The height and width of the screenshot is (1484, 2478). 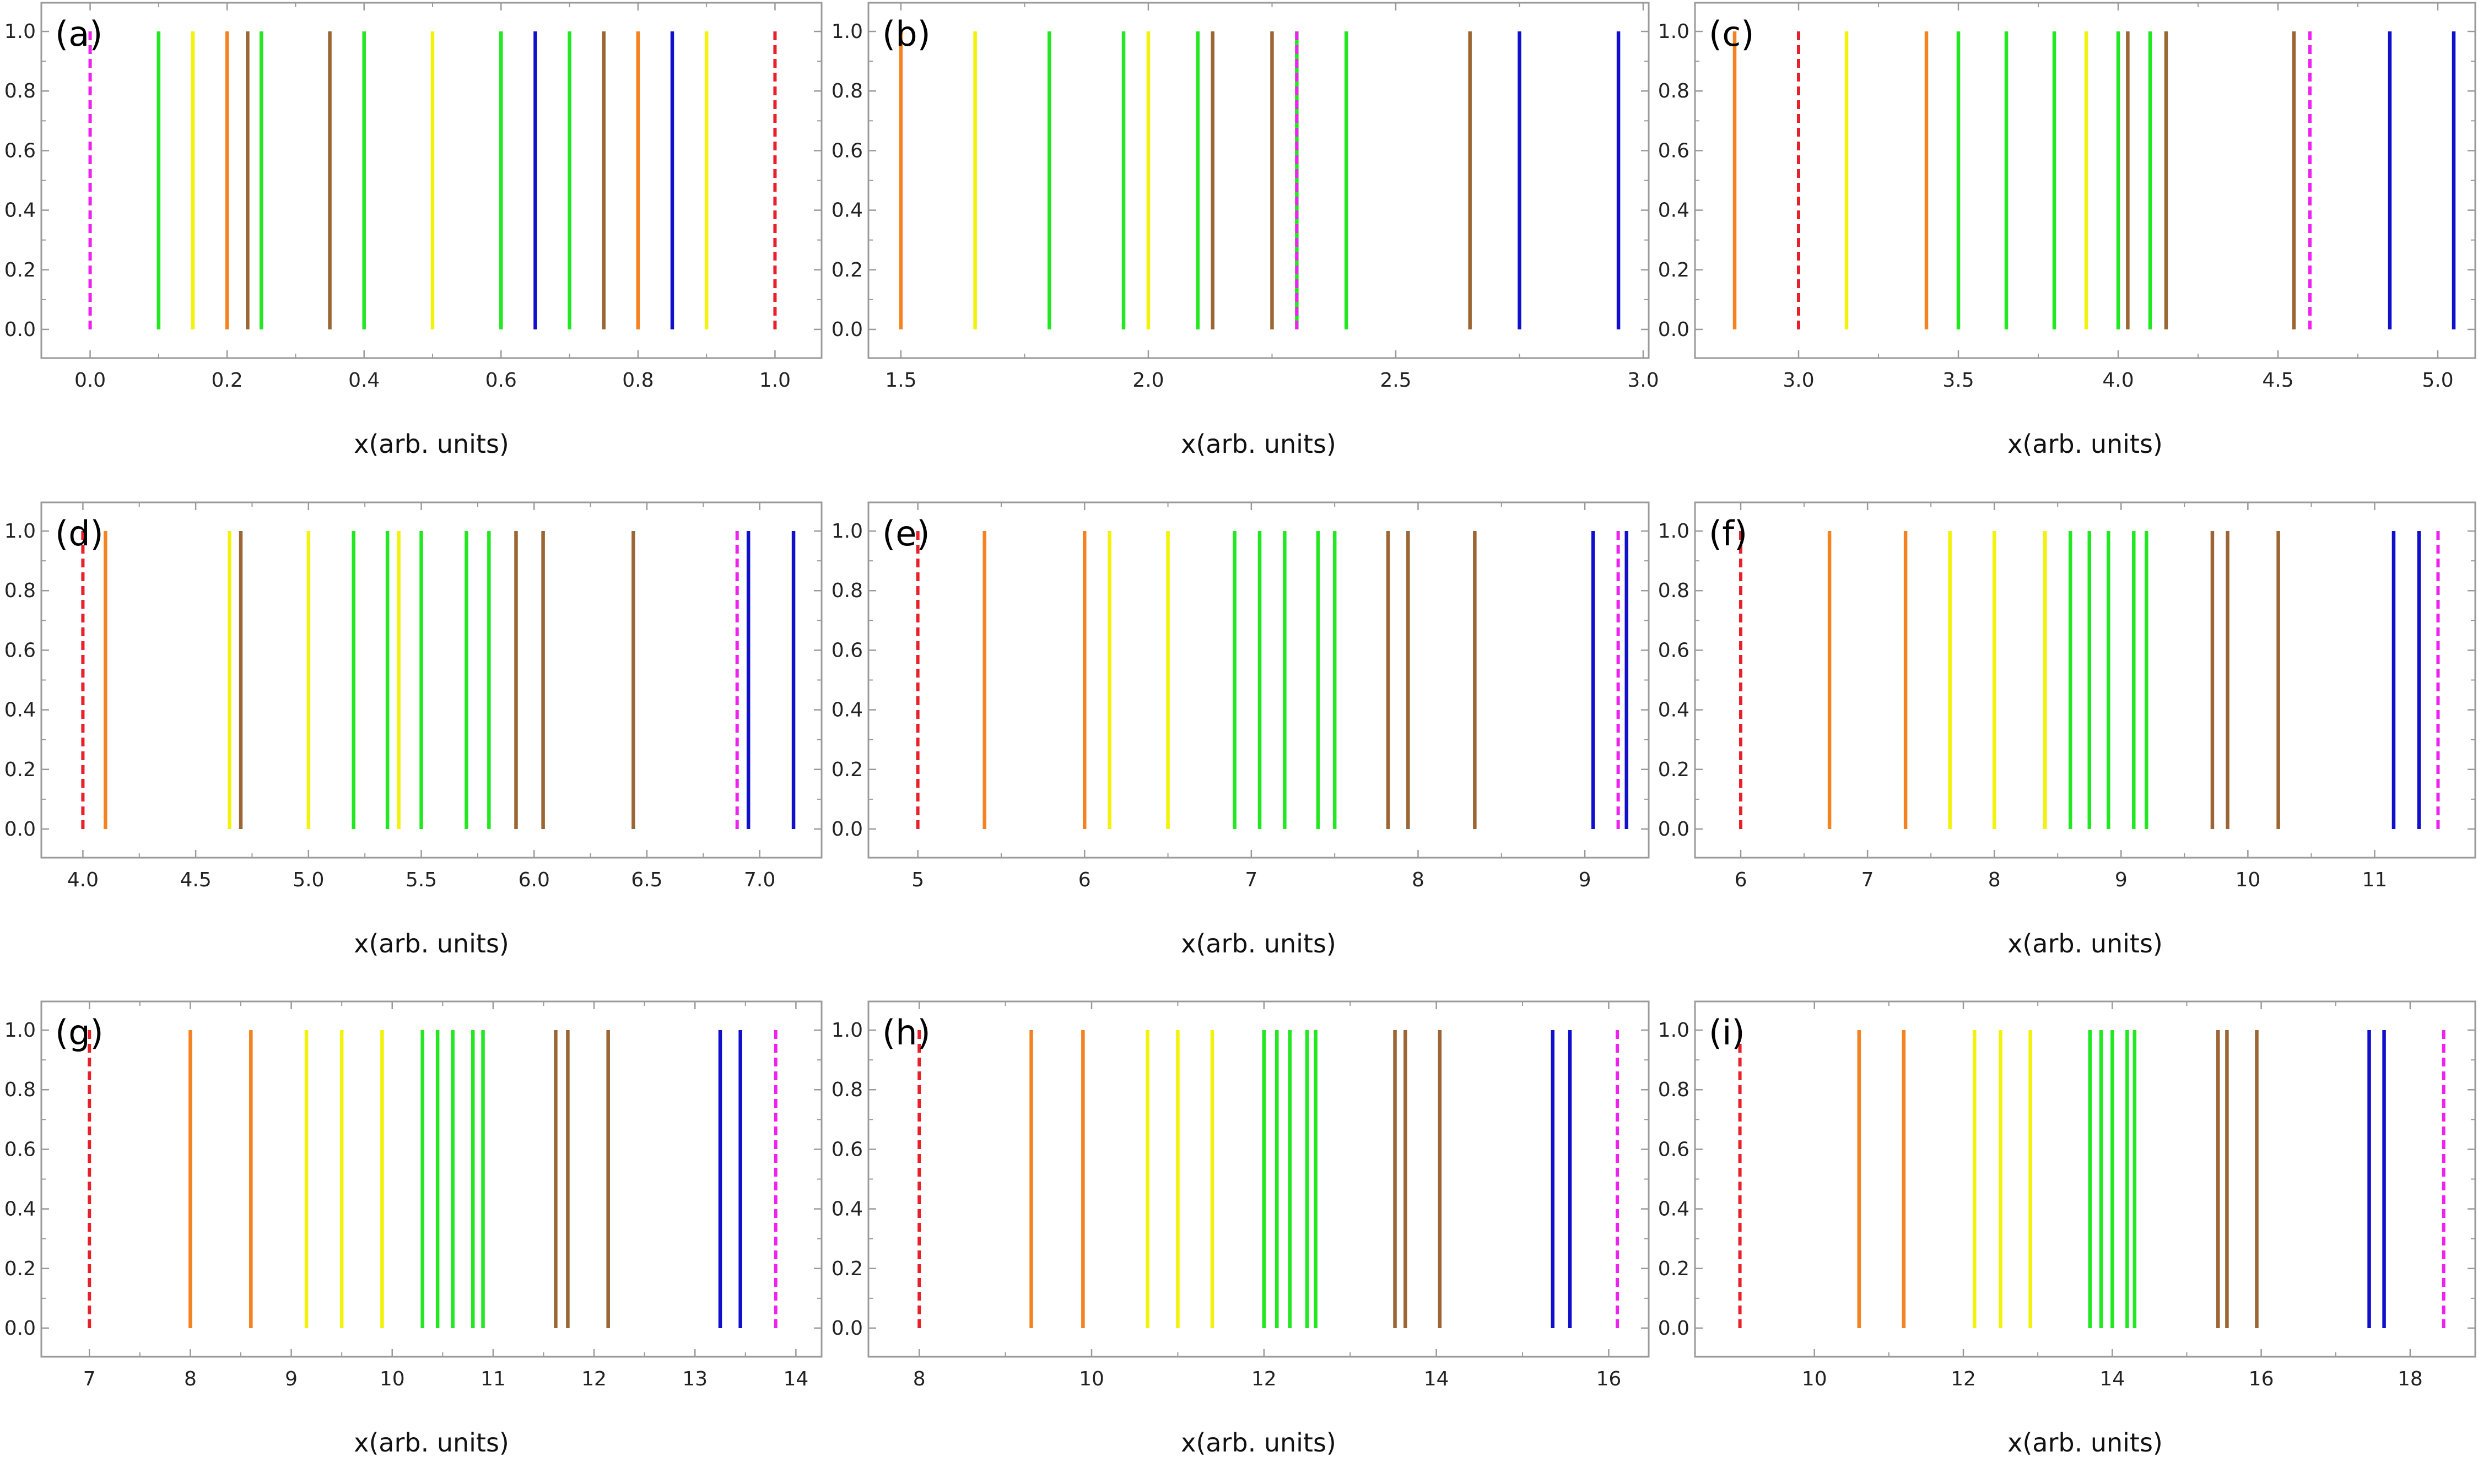 I want to click on x-tick-label: 0.8, so click(x=638, y=381).